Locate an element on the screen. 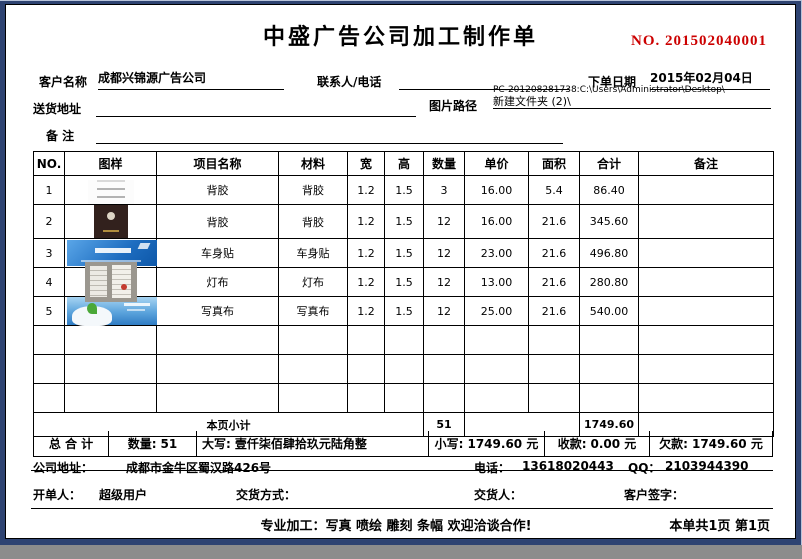 This screenshot has width=802, height=559. table-row: 3 车身贴 车身贴 1.2 1.5 12 23.00 21.6 496.80 is located at coordinates (403, 253).